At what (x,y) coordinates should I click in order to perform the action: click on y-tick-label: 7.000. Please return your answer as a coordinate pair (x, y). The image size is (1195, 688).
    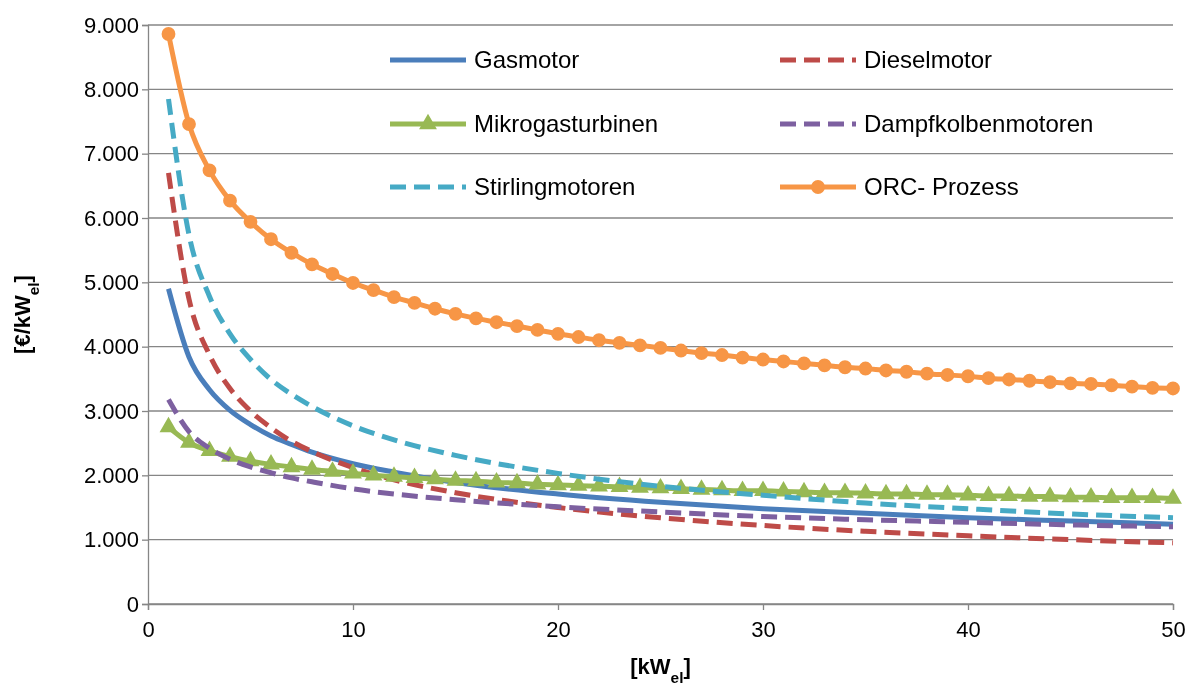
    Looking at the image, I should click on (111, 154).